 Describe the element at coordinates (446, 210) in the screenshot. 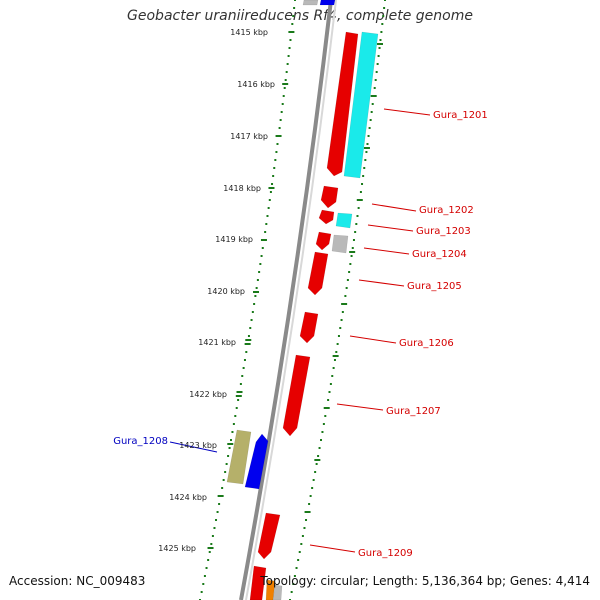

I see `gene-label: Gura_1202` at that location.